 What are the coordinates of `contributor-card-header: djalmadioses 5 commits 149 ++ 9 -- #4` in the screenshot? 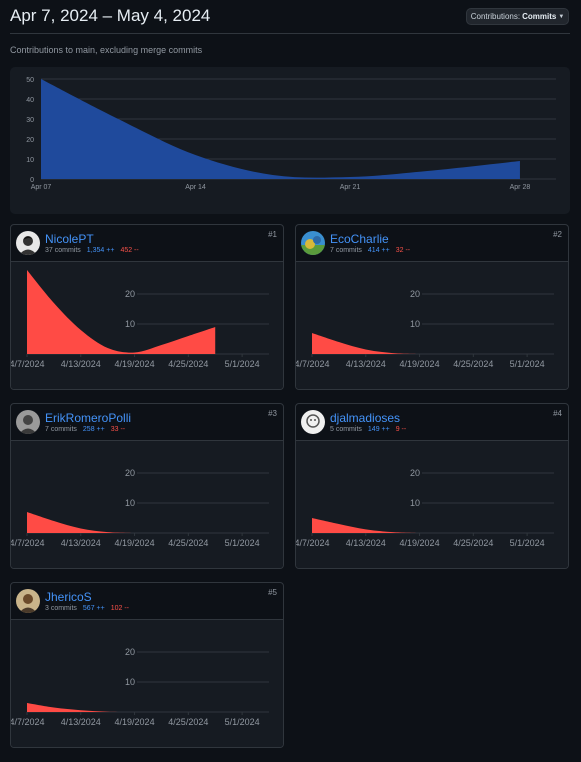 It's located at (432, 422).